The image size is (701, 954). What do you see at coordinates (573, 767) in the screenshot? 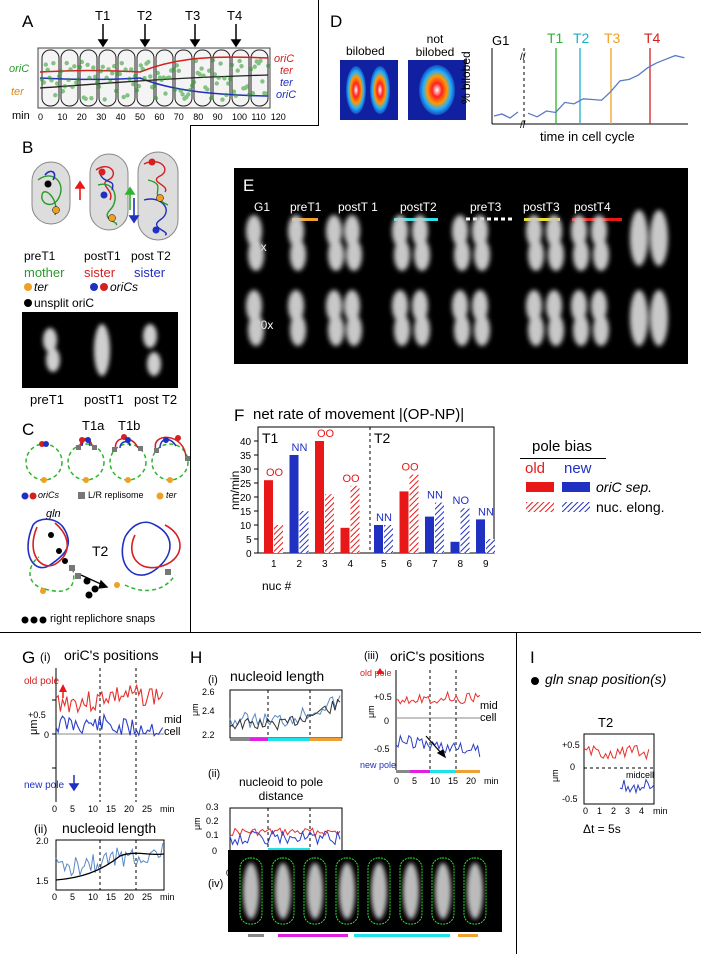
I see `i-ytick-0: 0` at bounding box center [573, 767].